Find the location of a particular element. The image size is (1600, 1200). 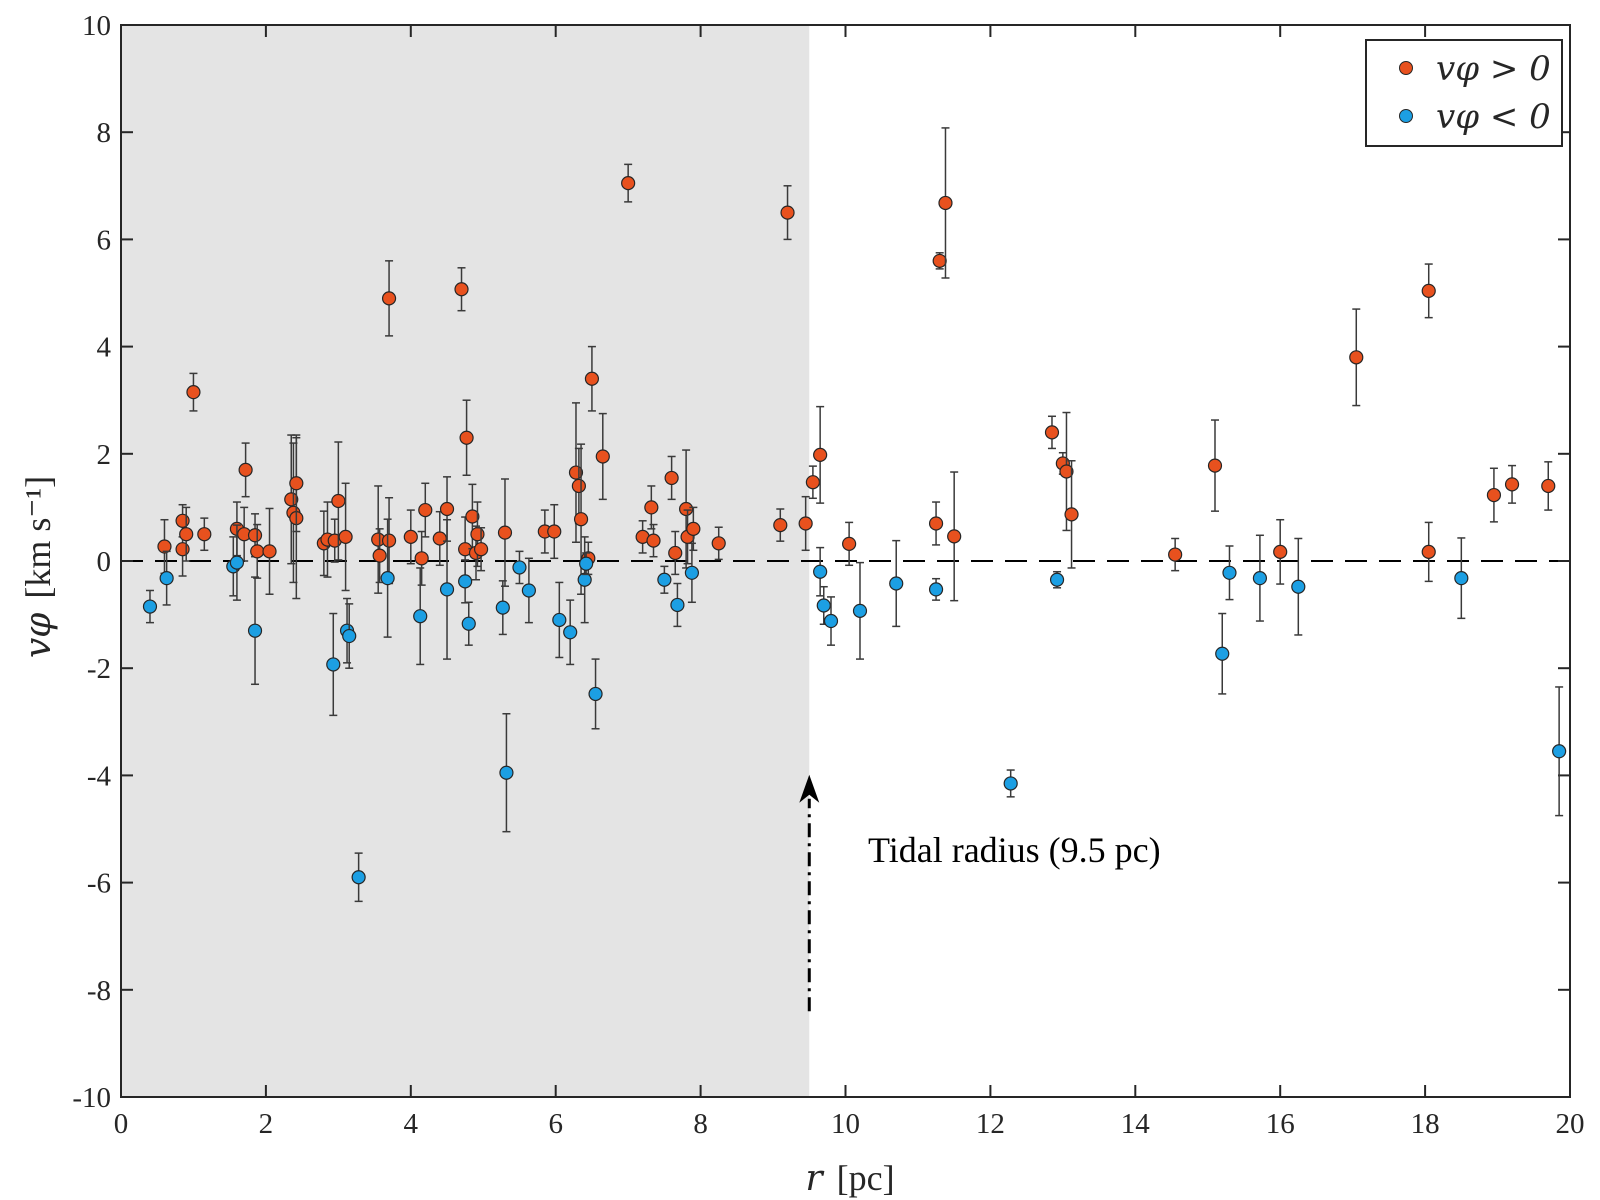

tidal-radius-label: Tidal radius (9.5 pc) is located at coordinates (1014, 850).